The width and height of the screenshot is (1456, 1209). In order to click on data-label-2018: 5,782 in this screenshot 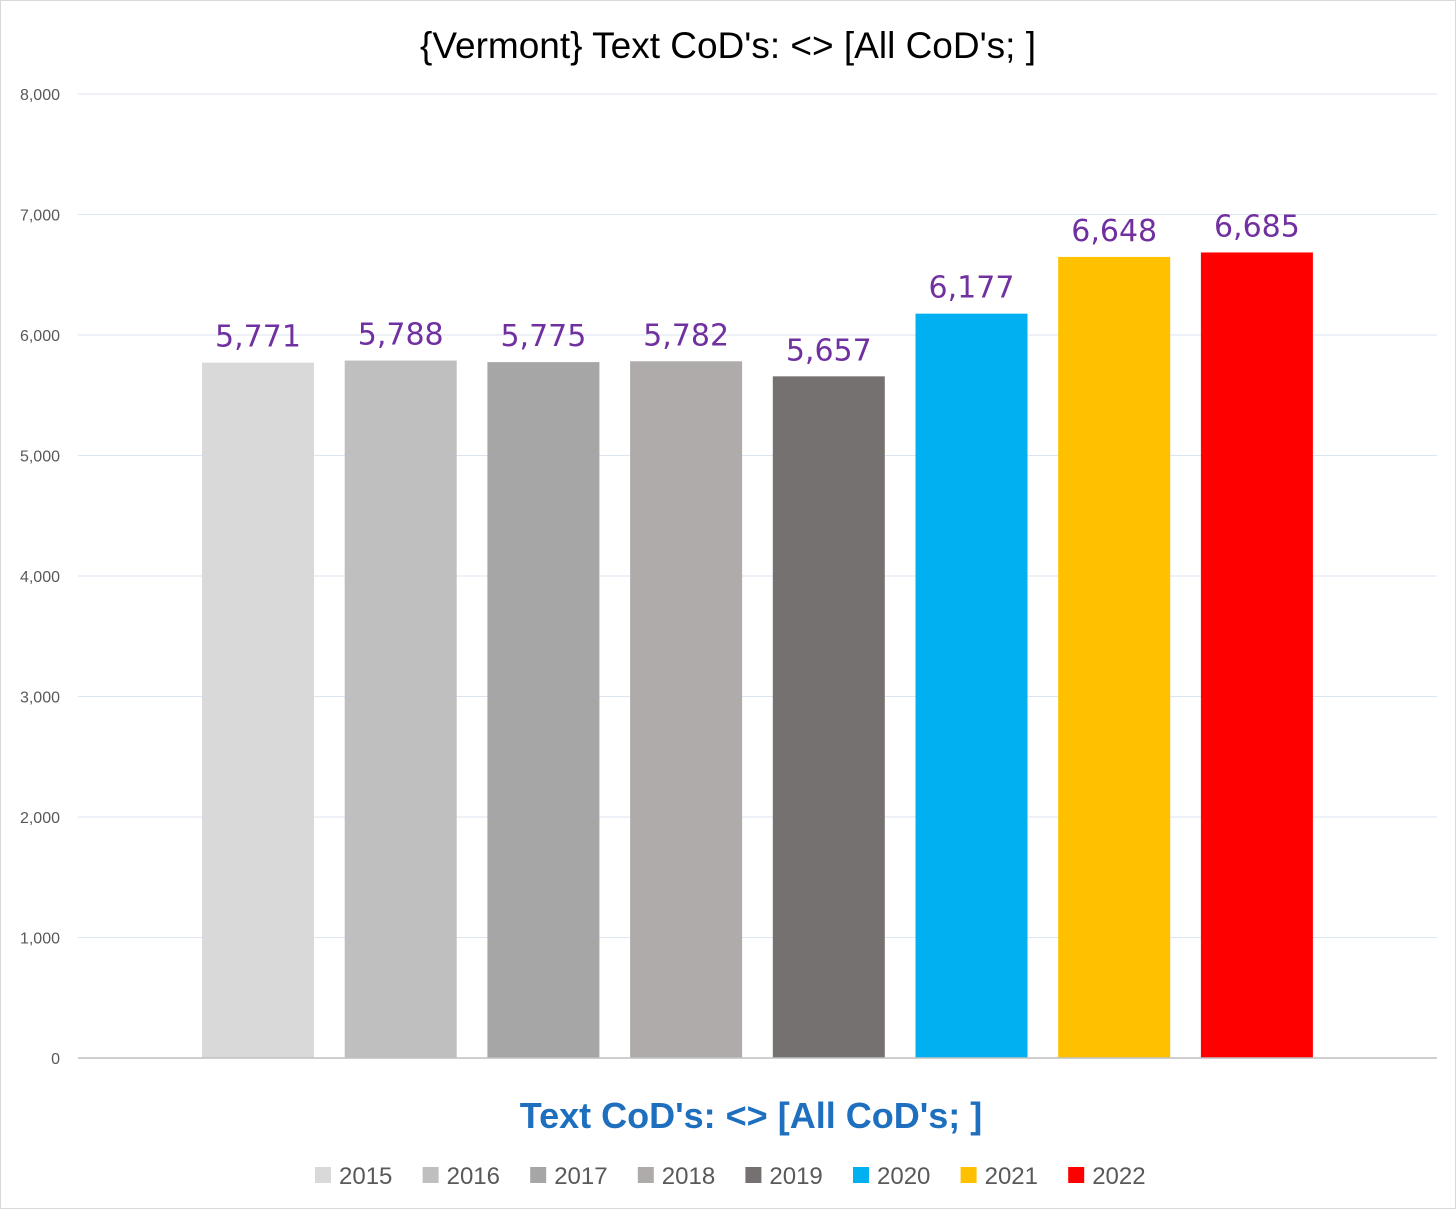, I will do `click(686, 335)`.